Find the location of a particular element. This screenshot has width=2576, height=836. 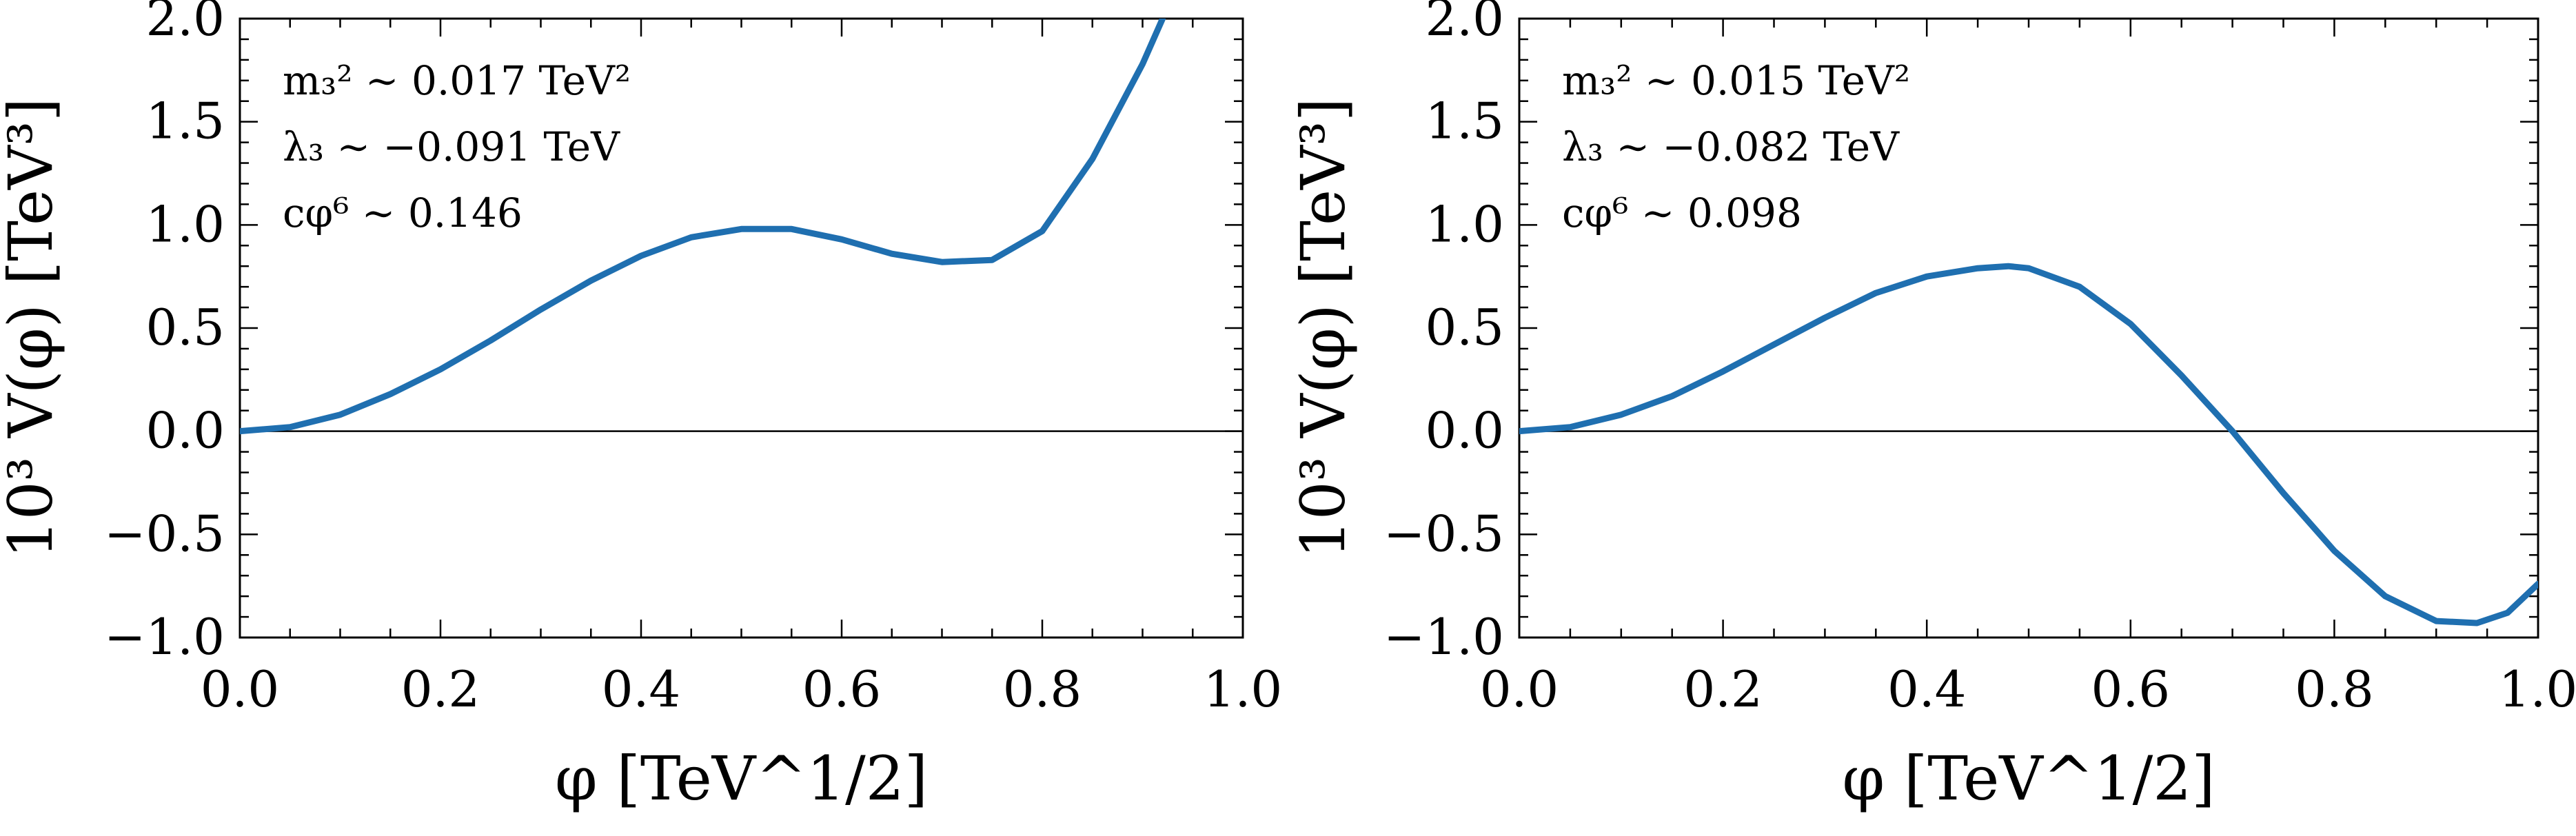

parameter-annotation: m₃² ∼ 0.015 TeV² is located at coordinates (1736, 80).